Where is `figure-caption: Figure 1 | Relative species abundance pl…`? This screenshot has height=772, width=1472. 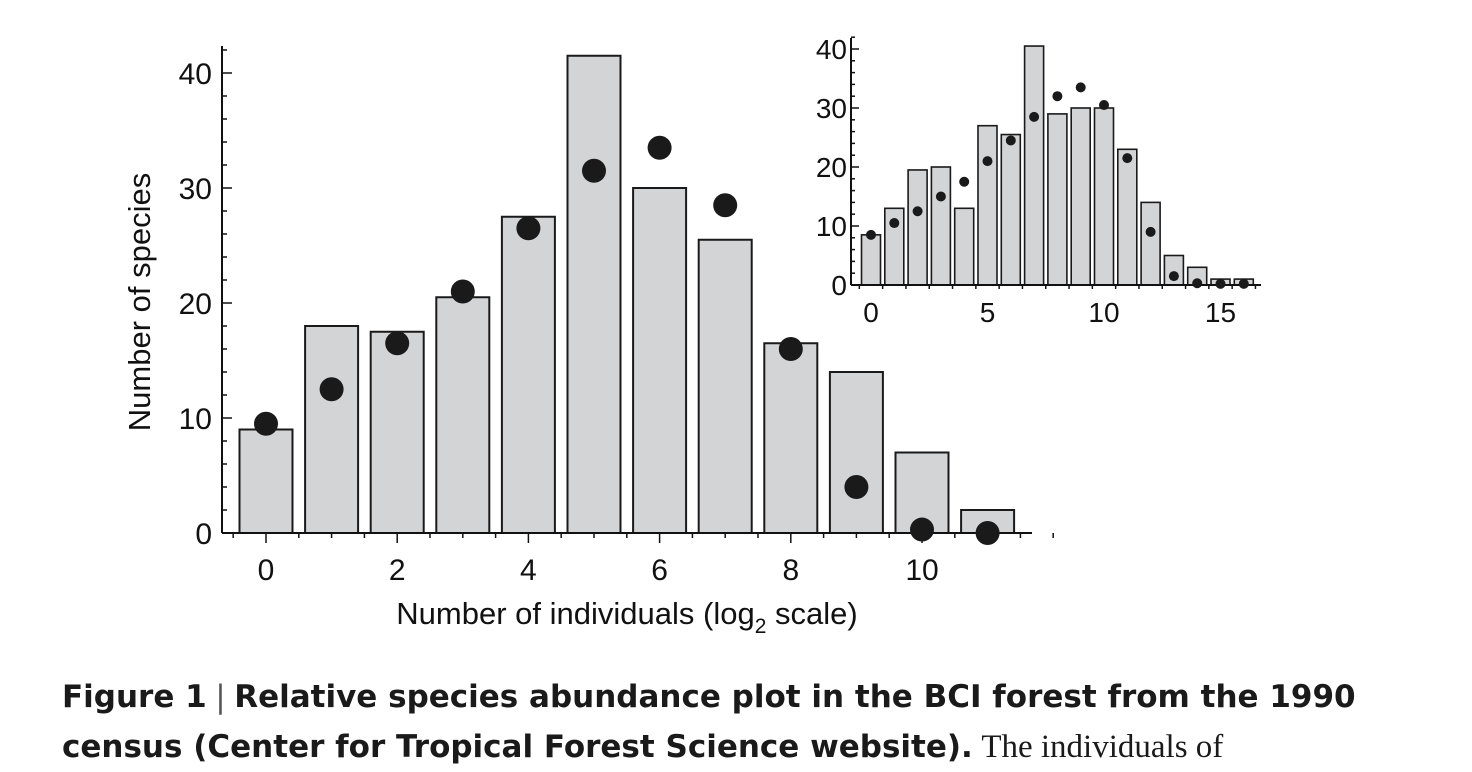
figure-caption: Figure 1 | Relative species abundance pl… is located at coordinates (752, 722).